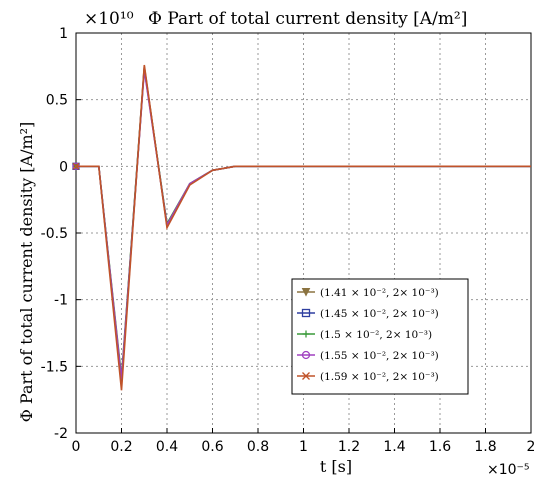 This screenshot has width=550, height=492. I want to click on x-tick-label: 1.6, so click(440, 447).